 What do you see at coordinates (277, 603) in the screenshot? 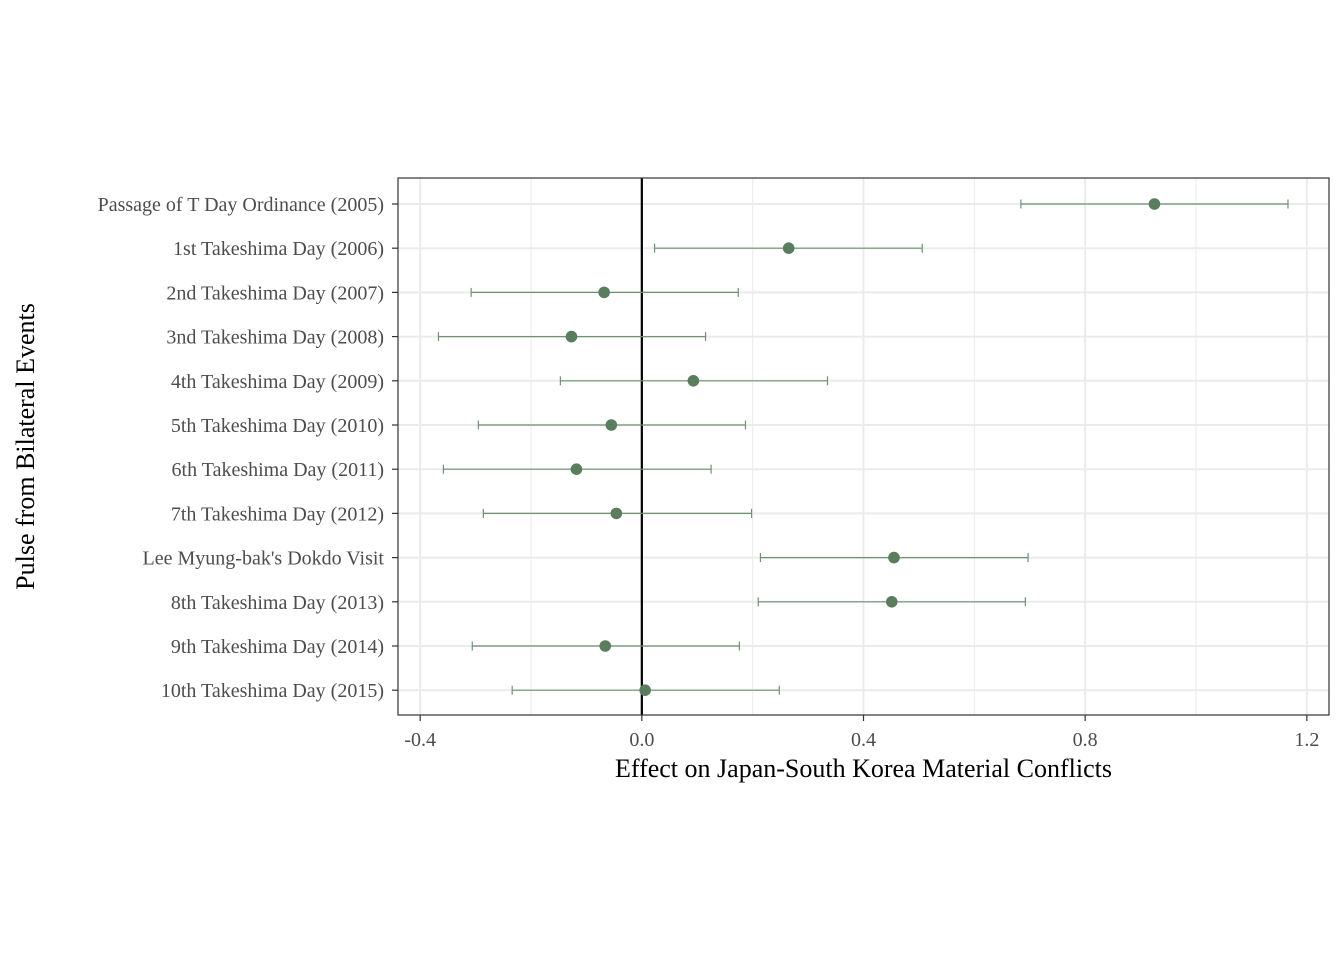
I see `y-tick-label: 8th Takeshima Day (2013)` at bounding box center [277, 603].